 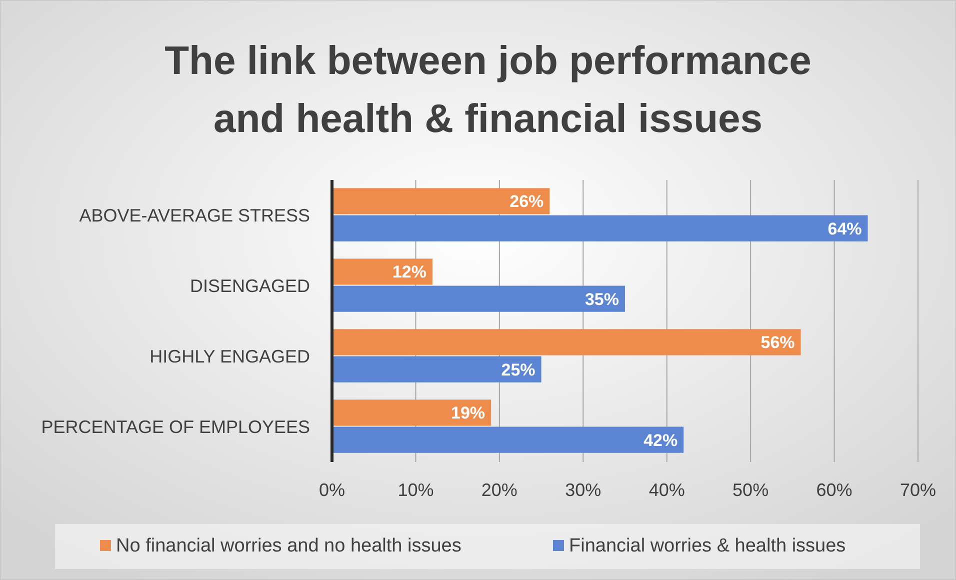 What do you see at coordinates (527, 202) in the screenshot?
I see `data-label: 26%` at bounding box center [527, 202].